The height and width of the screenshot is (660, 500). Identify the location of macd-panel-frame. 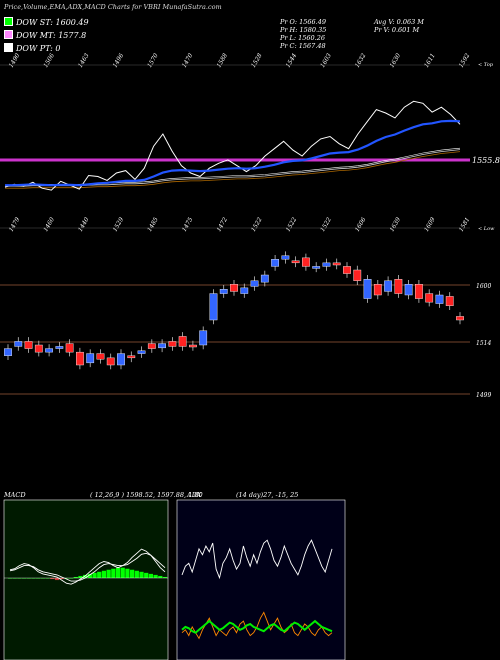
(86, 579).